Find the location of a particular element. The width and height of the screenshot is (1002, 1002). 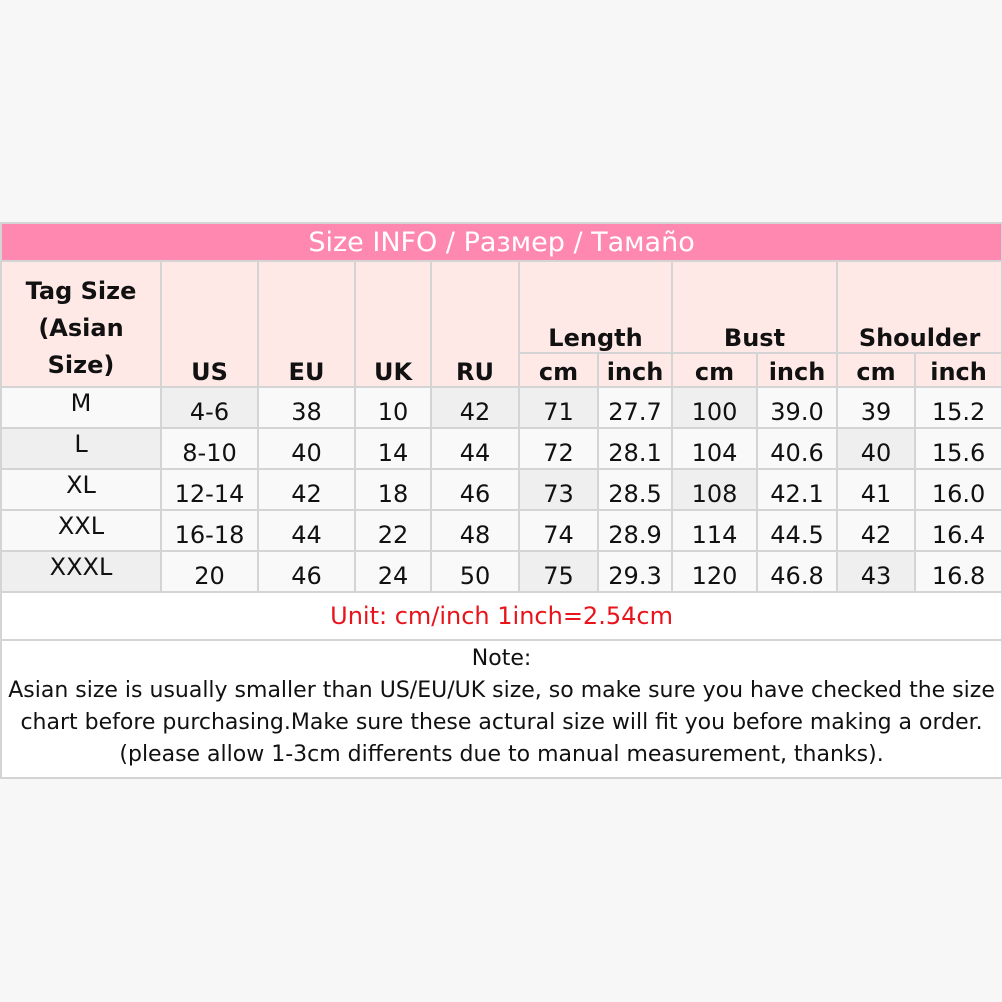

cell-length-cm: 72 is located at coordinates (558, 448).